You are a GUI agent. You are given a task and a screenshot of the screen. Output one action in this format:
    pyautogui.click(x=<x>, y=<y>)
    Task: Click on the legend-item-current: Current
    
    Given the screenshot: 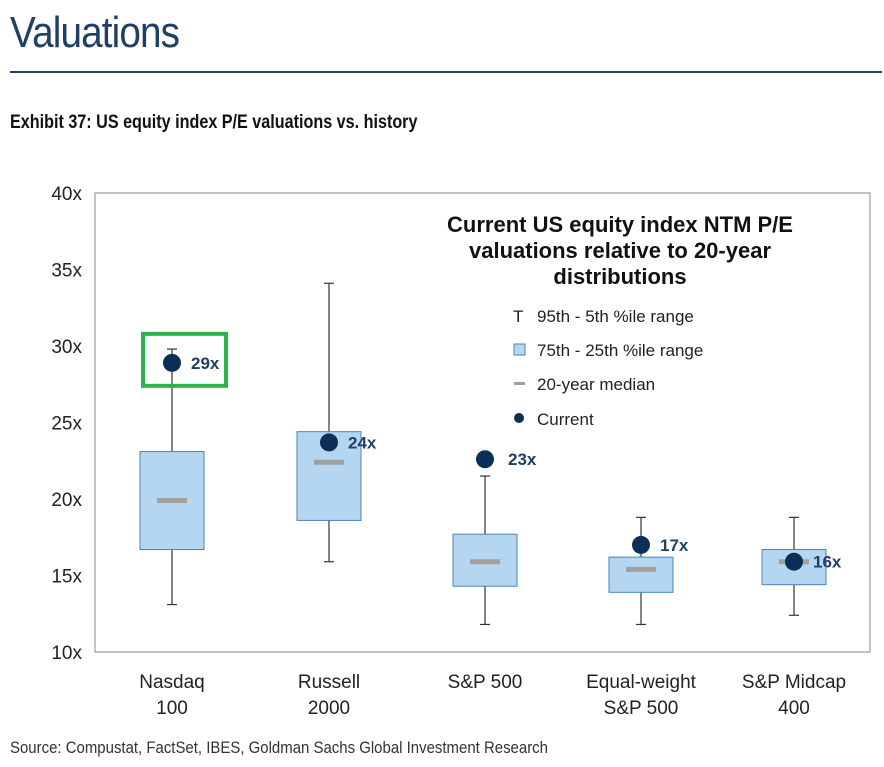 What is the action you would take?
    pyautogui.click(x=565, y=419)
    